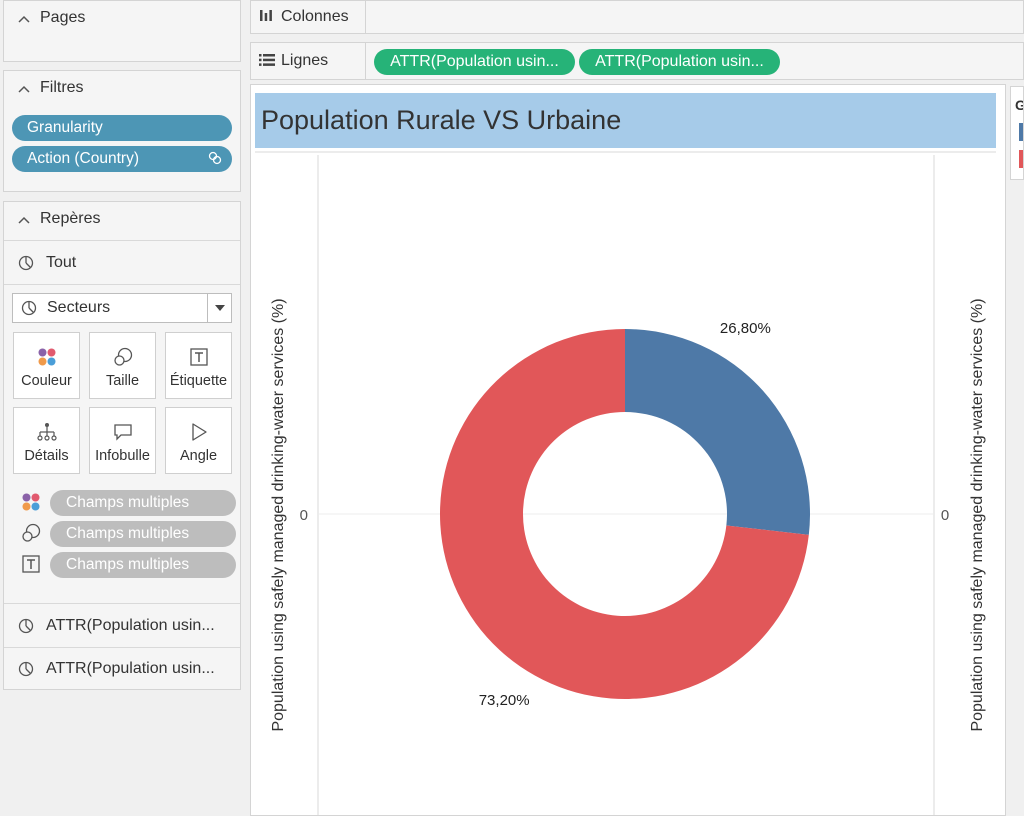 The image size is (1024, 816). What do you see at coordinates (1021, 159) in the screenshot?
I see `legend-swatch-red` at bounding box center [1021, 159].